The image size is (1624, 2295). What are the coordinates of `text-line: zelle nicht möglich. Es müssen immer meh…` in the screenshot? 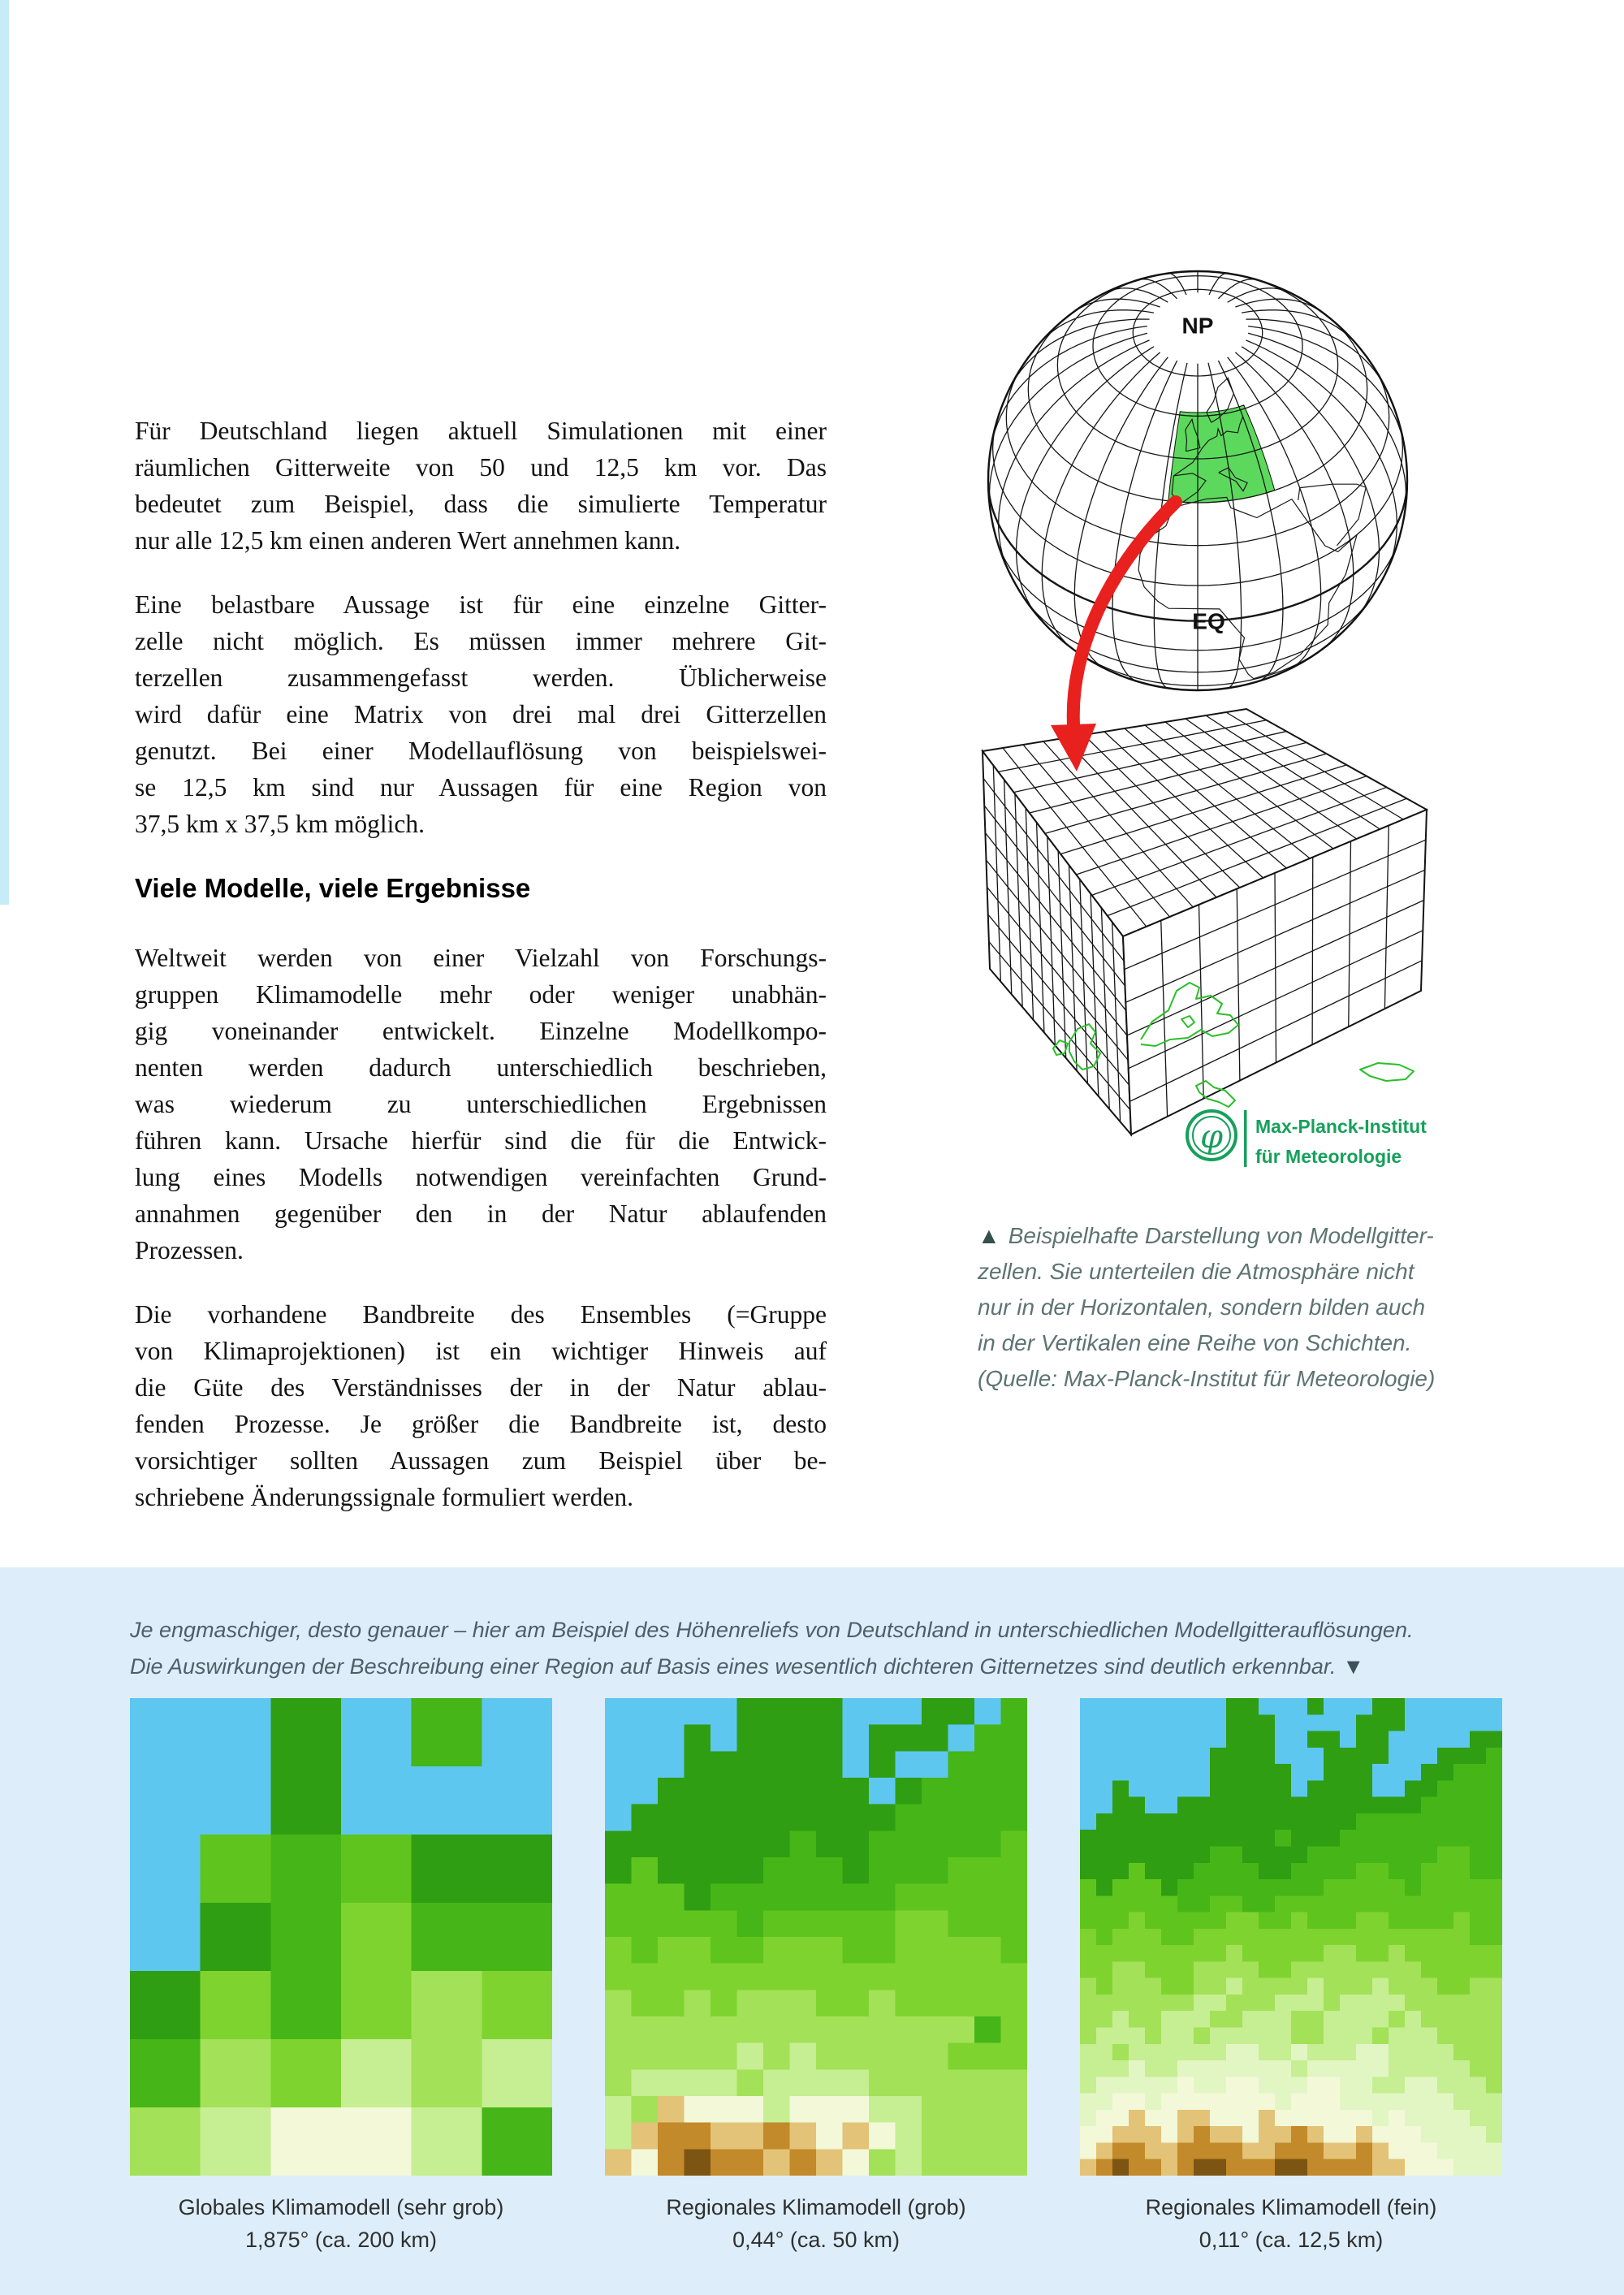 It's located at (481, 641).